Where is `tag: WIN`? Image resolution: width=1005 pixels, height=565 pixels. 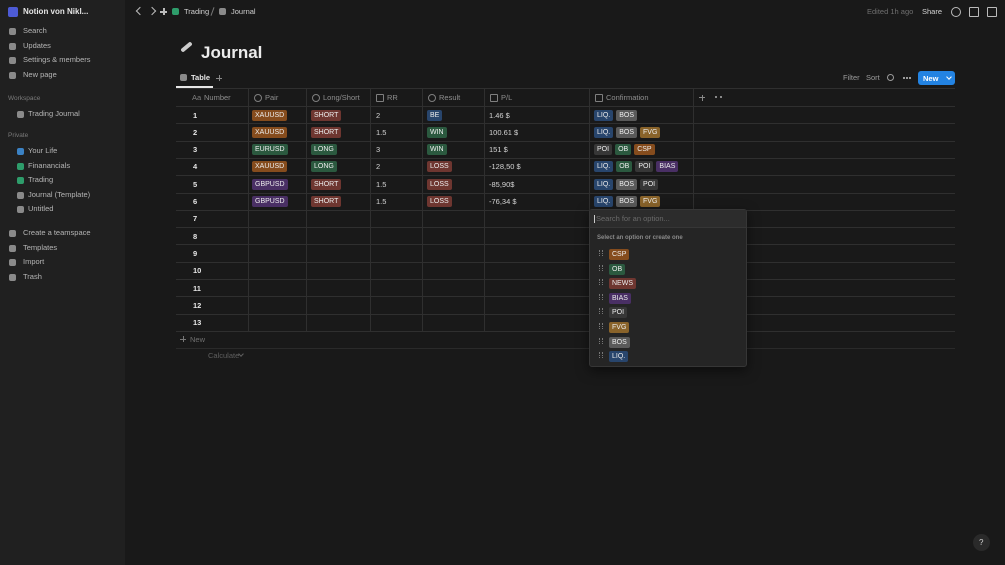
tag: WIN is located at coordinates (437, 132).